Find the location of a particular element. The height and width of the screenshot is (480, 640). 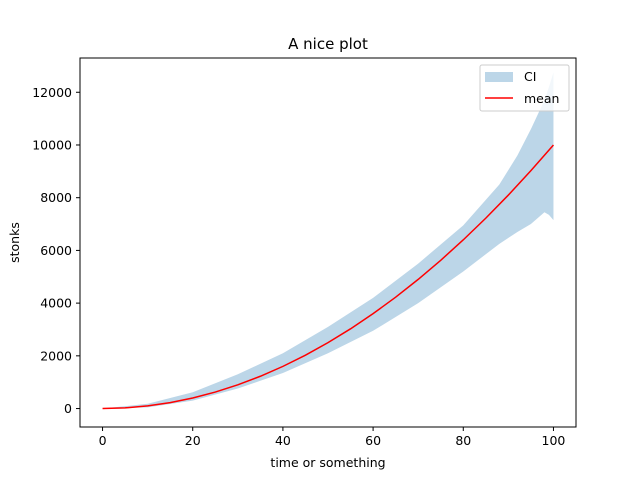

x-tick-label: 40 is located at coordinates (283, 440).